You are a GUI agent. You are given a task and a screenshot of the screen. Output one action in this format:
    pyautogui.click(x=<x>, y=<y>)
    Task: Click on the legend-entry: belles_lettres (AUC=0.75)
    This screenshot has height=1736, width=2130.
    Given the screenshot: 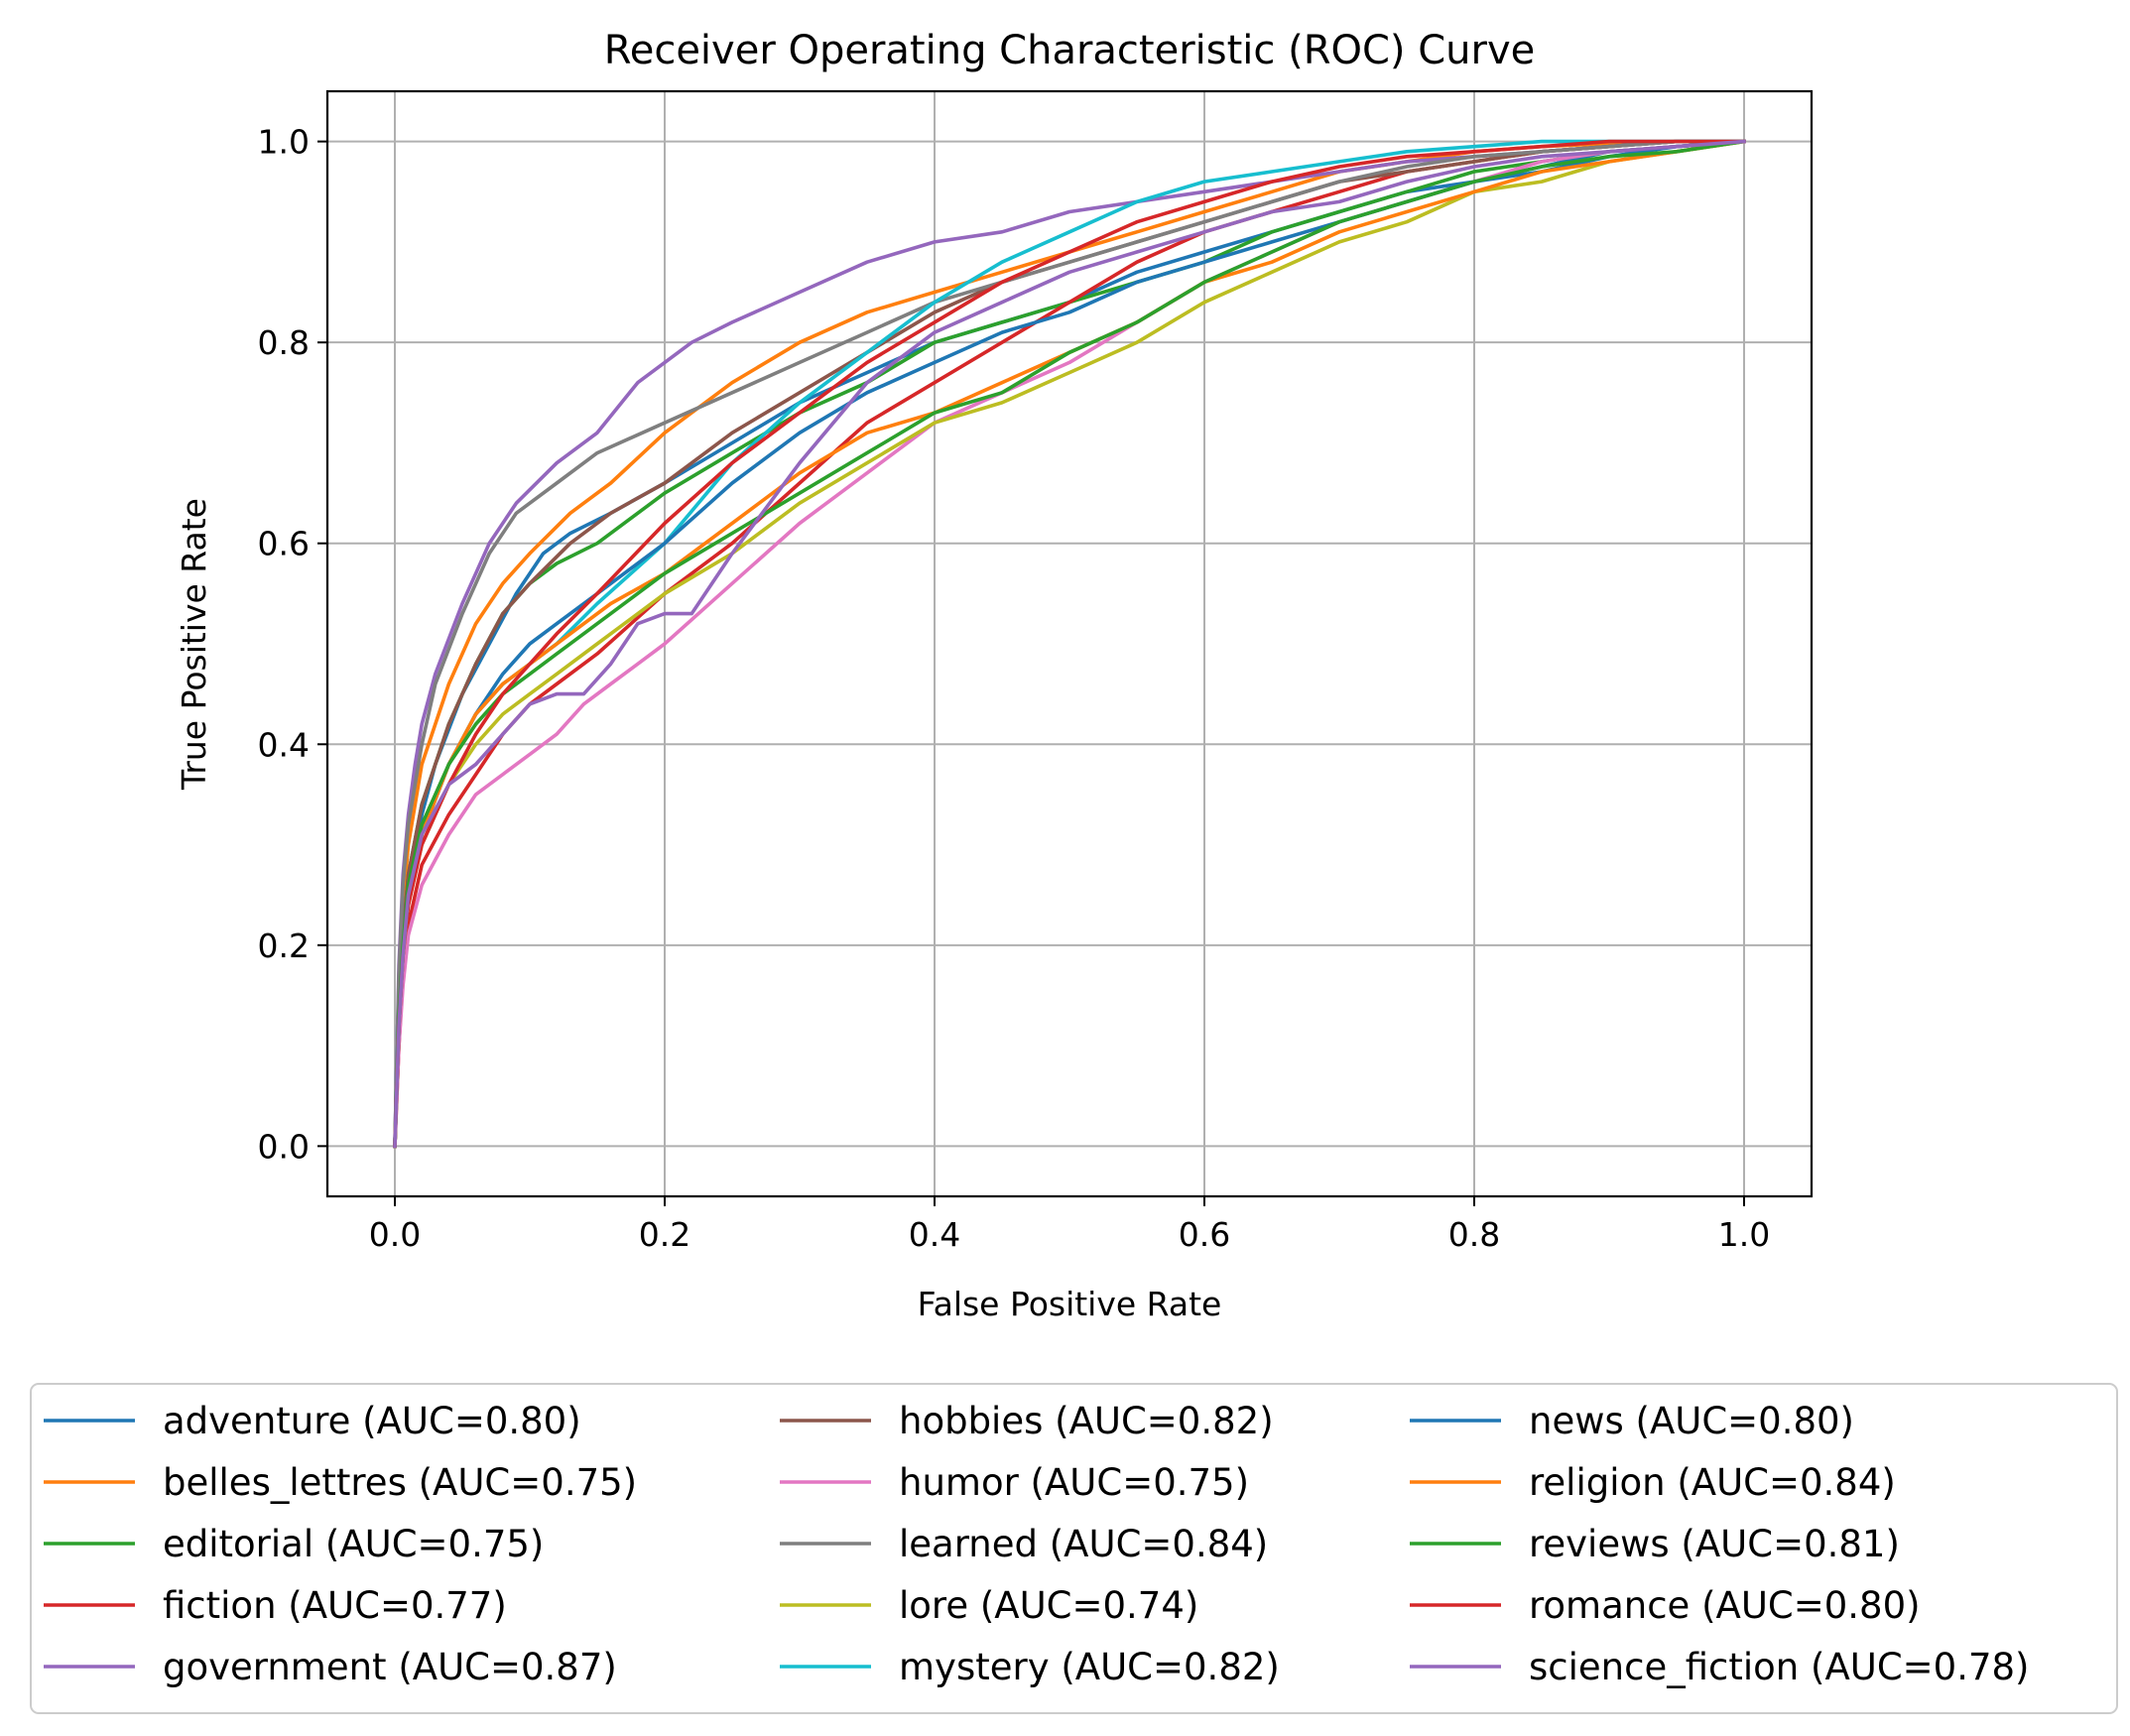 What is the action you would take?
    pyautogui.click(x=400, y=1482)
    